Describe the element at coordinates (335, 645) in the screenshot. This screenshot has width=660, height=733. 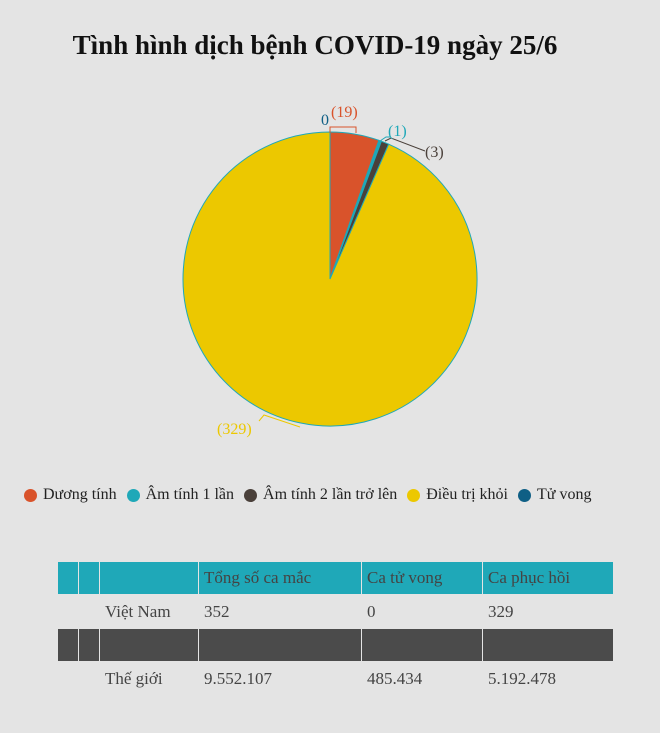
I see `table-separator-row` at that location.